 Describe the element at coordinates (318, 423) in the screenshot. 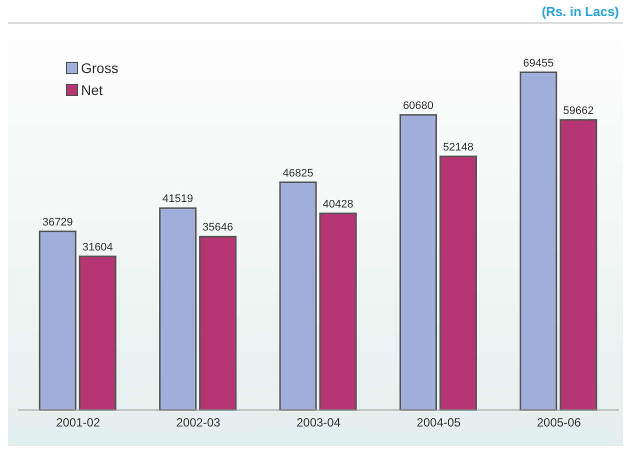

I see `x-tick-label: 2003-04` at that location.